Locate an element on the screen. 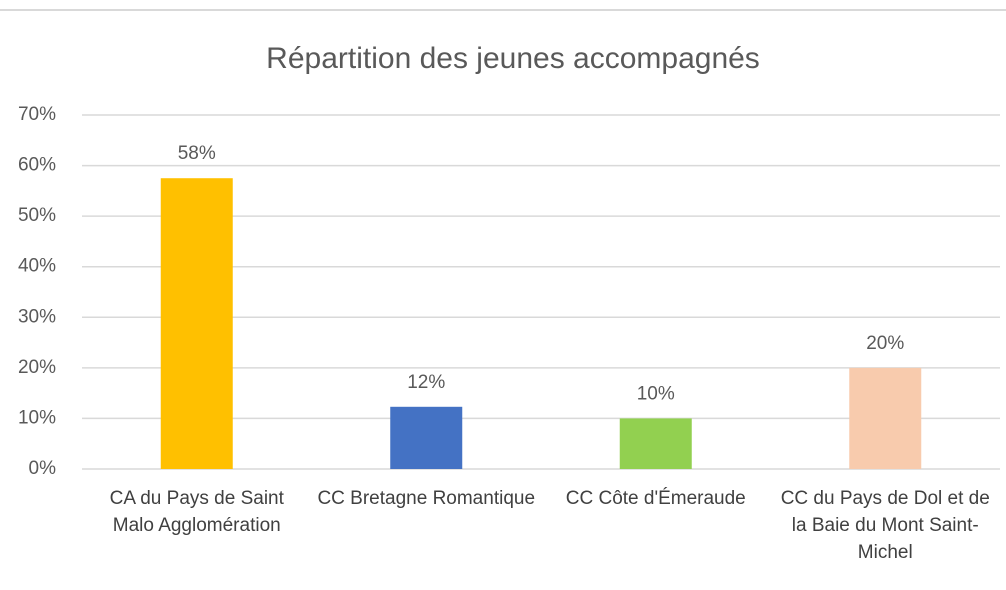 This screenshot has width=1006, height=590. value-label: 10% is located at coordinates (656, 393).